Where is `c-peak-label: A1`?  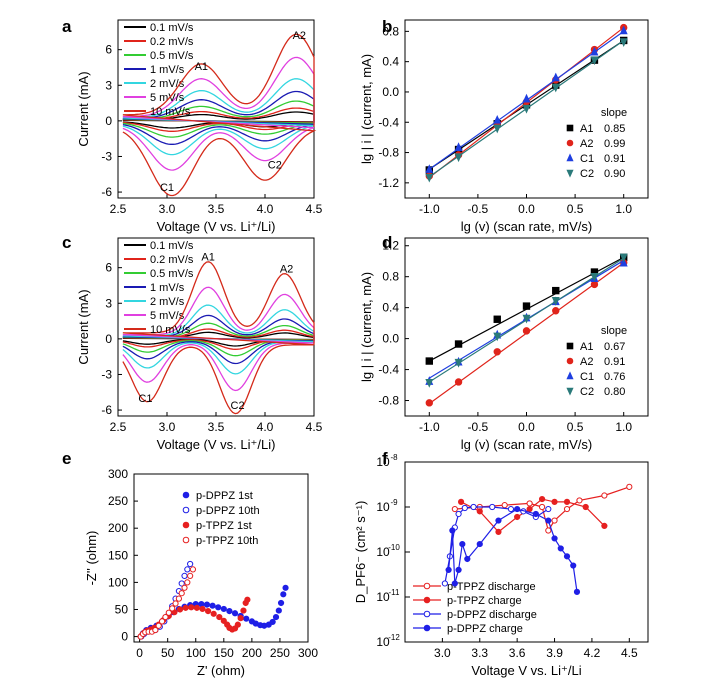
c-peak-label: A1 is located at coordinates (207, 258).